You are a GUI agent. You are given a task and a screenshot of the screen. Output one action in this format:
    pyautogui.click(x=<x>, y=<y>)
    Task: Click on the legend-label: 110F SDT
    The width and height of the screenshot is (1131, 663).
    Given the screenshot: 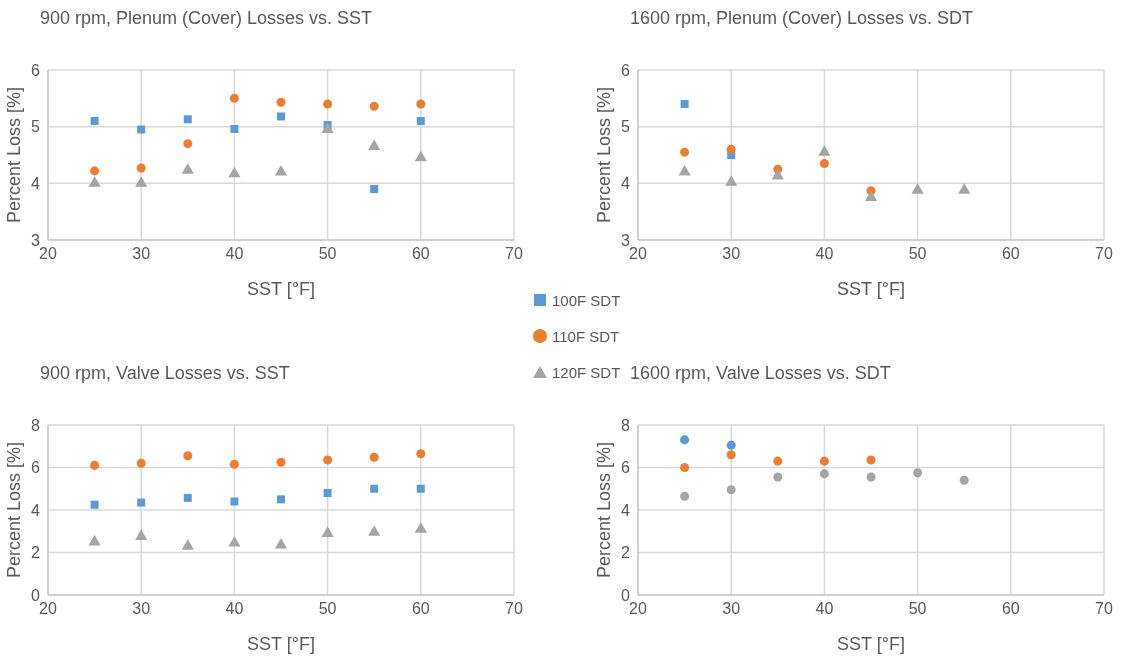 What is the action you would take?
    pyautogui.click(x=586, y=336)
    